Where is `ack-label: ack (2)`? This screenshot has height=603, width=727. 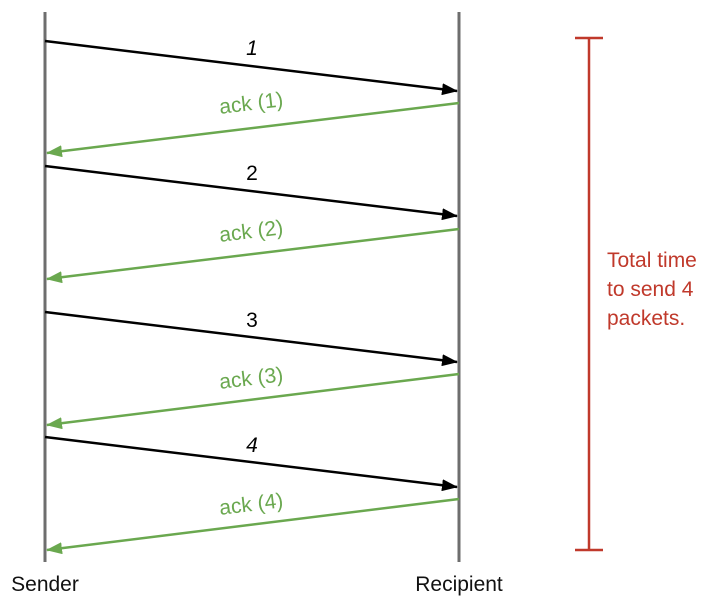 ack-label: ack (2) is located at coordinates (251, 231).